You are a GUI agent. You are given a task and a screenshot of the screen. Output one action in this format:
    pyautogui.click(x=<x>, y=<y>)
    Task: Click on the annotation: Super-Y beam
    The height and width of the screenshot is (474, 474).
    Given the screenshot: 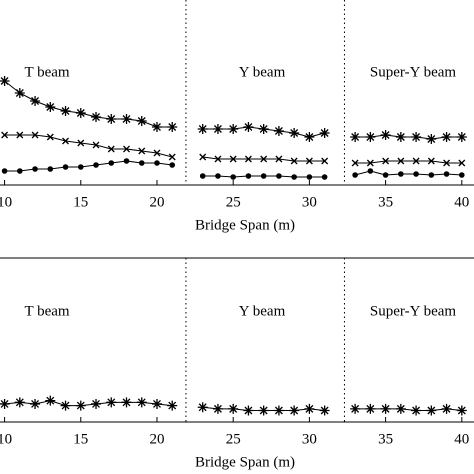 What is the action you would take?
    pyautogui.click(x=413, y=72)
    